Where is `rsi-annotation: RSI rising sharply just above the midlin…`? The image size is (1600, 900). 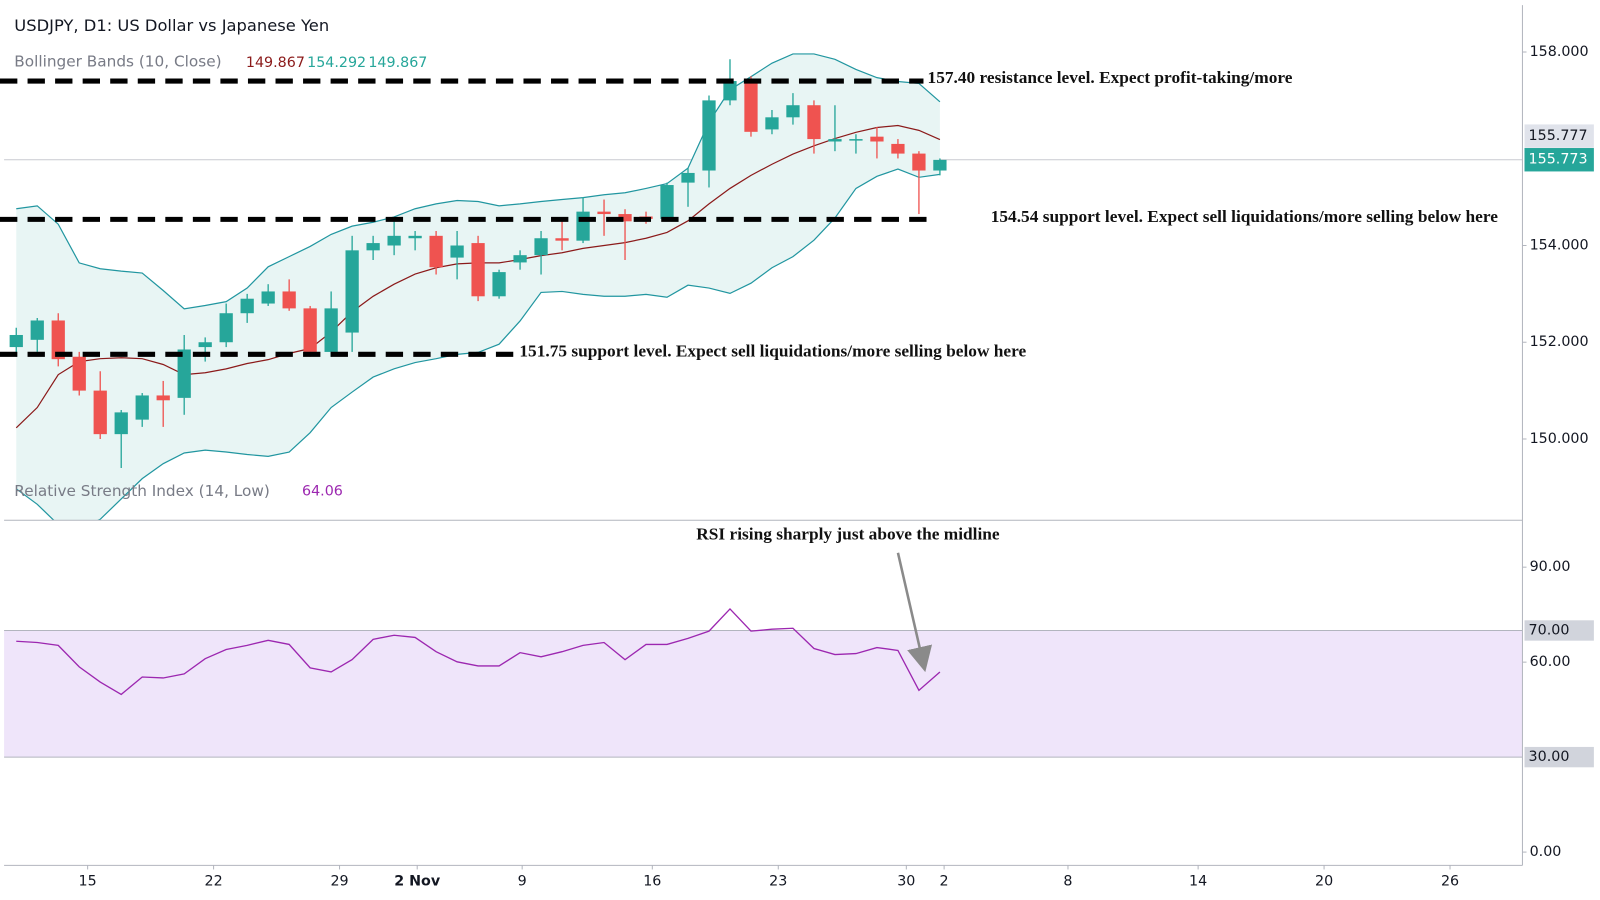
rsi-annotation: RSI rising sharply just above the midlin… is located at coordinates (848, 534).